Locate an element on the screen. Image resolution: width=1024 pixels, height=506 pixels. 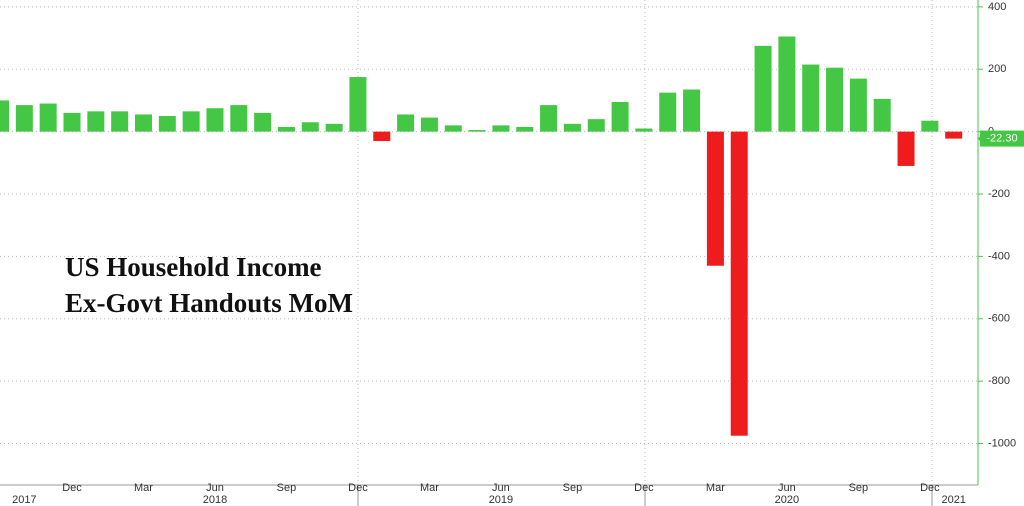
last-value-box is located at coordinates (1002, 138).